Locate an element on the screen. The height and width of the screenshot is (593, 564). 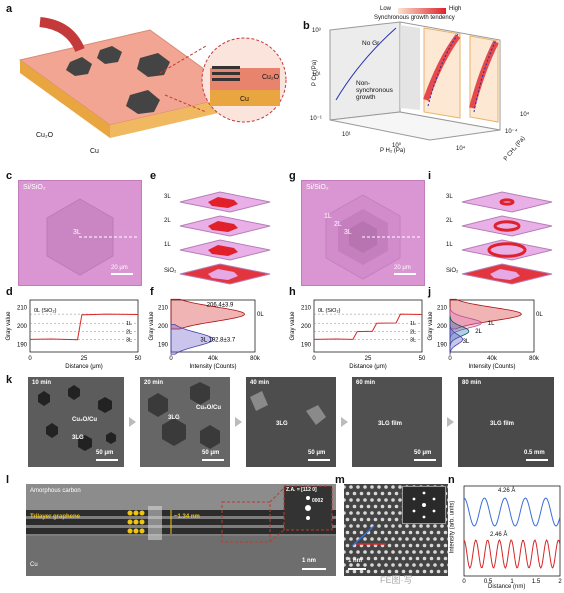
sem-80min-scalebar is located at coordinates (537, 460).